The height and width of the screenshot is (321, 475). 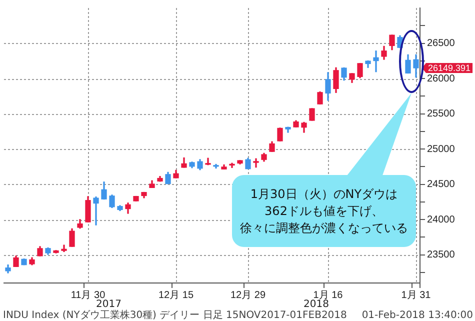 I want to click on y-tick-label: 24000, so click(x=441, y=220).